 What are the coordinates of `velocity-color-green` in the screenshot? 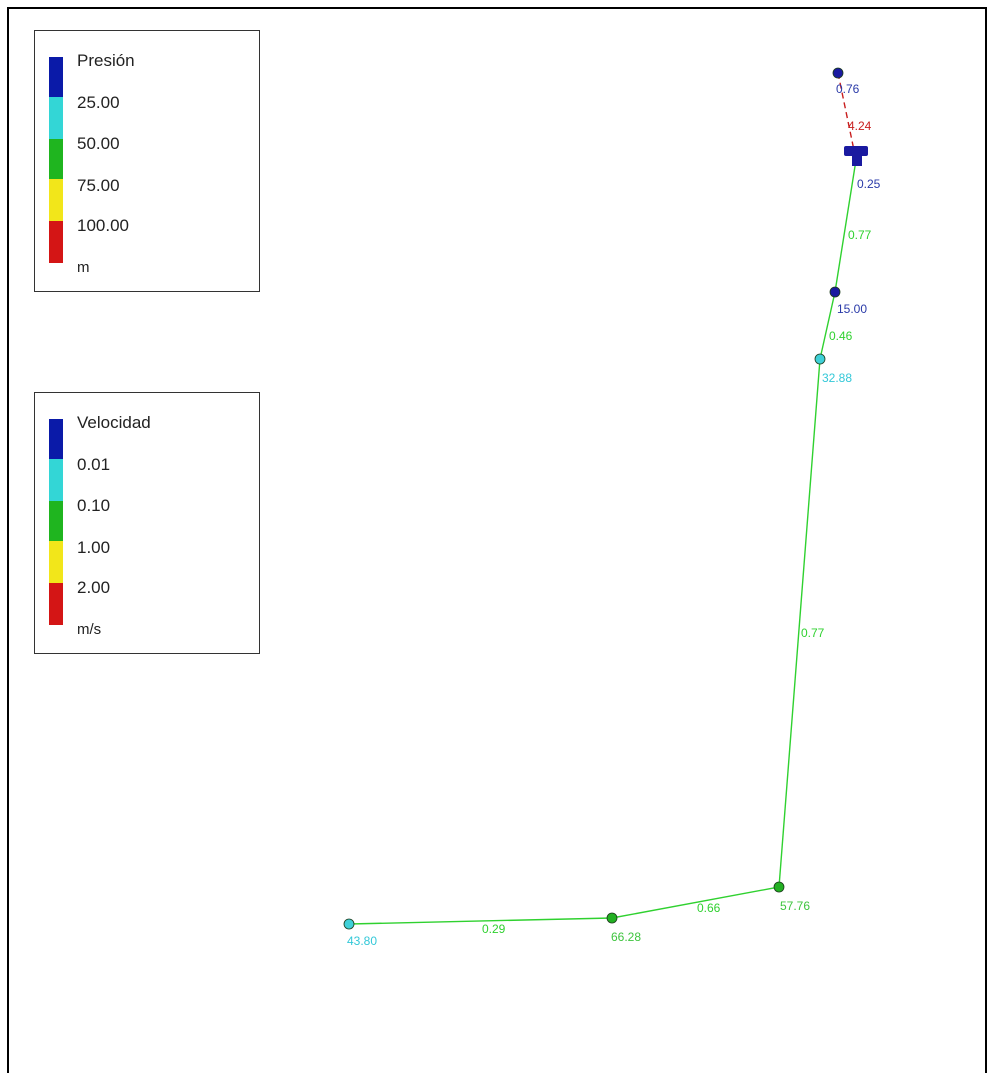 It's located at (56, 521).